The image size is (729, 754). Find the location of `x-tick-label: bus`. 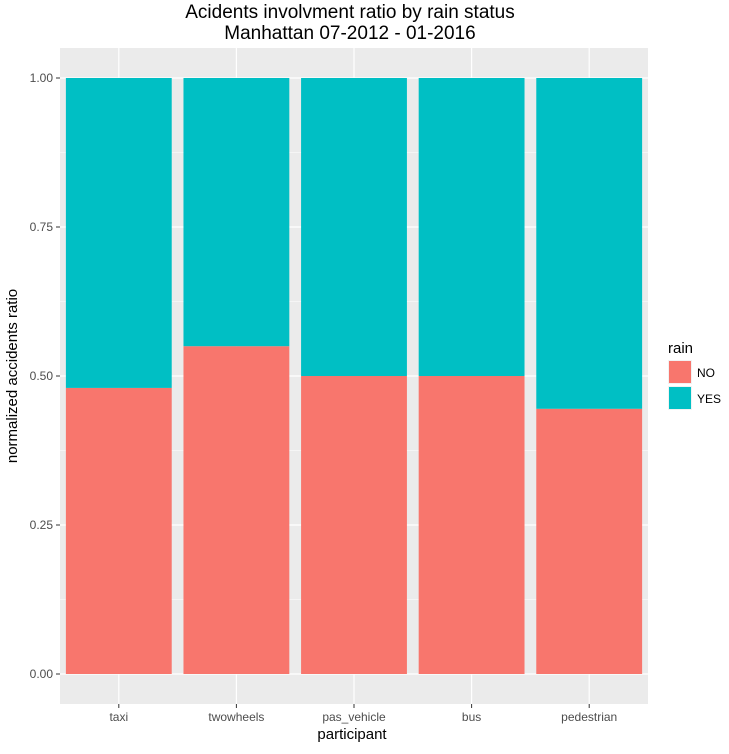

x-tick-label: bus is located at coordinates (471, 717).